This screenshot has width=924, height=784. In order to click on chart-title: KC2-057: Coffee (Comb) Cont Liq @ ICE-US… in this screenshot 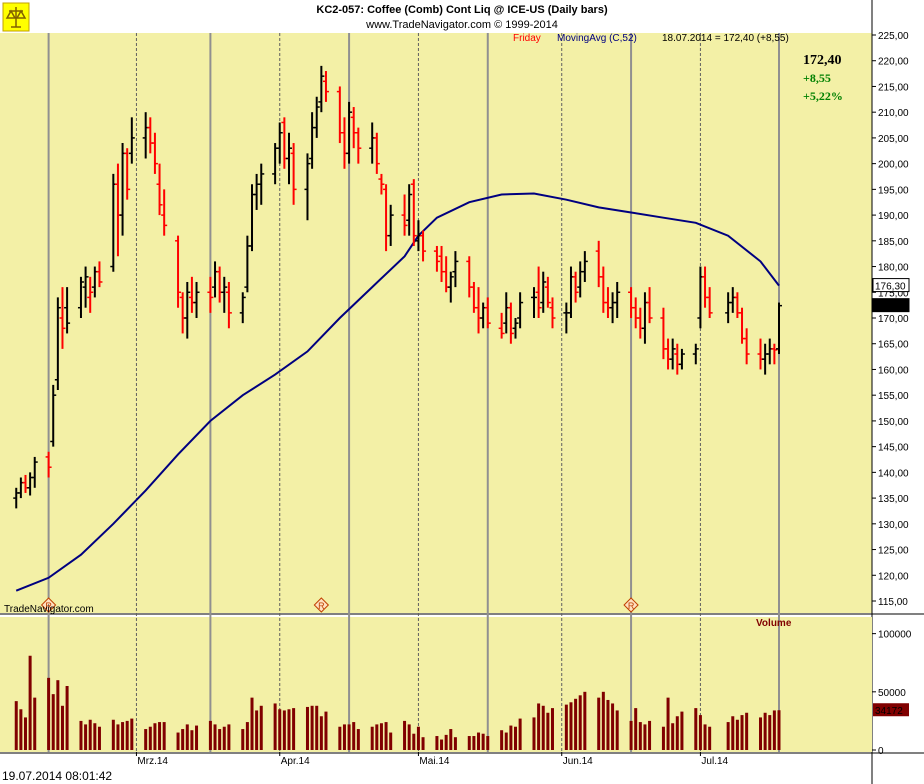, I will do `click(462, 10)`.